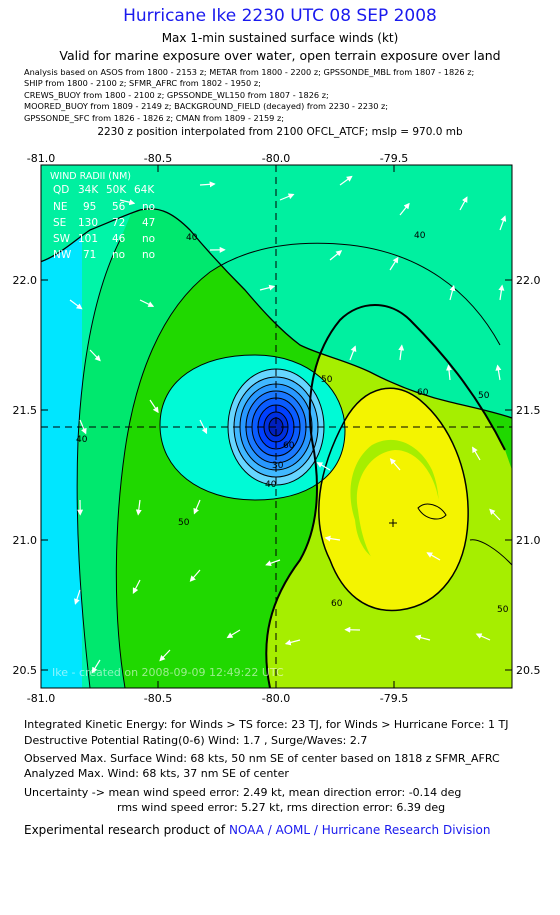 Image resolution: width=560 pixels, height=915 pixels. Describe the element at coordinates (125, 830) in the screenshot. I see `credit-prefix: Experimental research product of` at that location.